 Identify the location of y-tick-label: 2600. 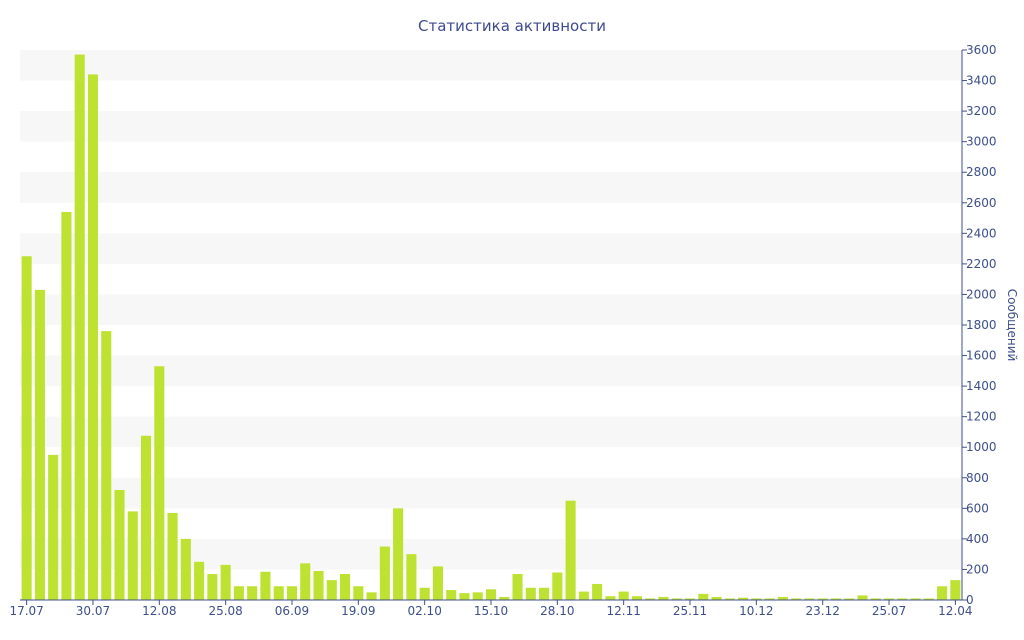
(981, 203).